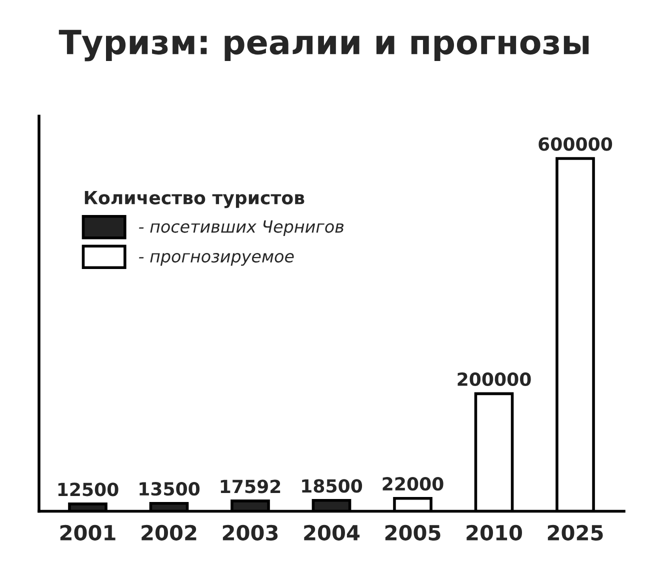 The height and width of the screenshot is (581, 650). I want to click on x-tick-label: 2001, so click(88, 532).